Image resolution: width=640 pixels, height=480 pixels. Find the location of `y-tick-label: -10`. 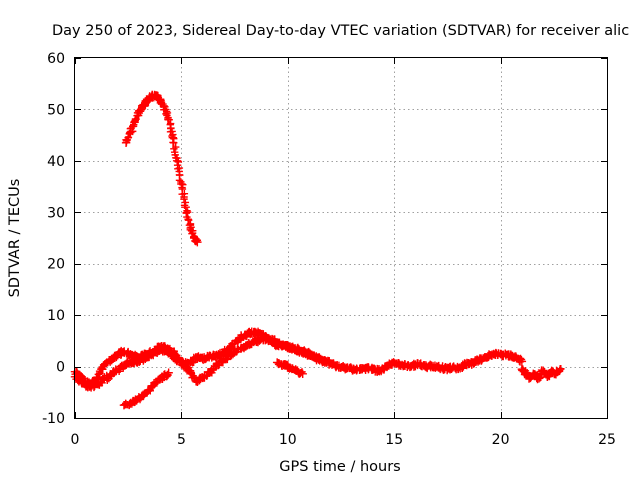

y-tick-label: -10 is located at coordinates (53, 419).